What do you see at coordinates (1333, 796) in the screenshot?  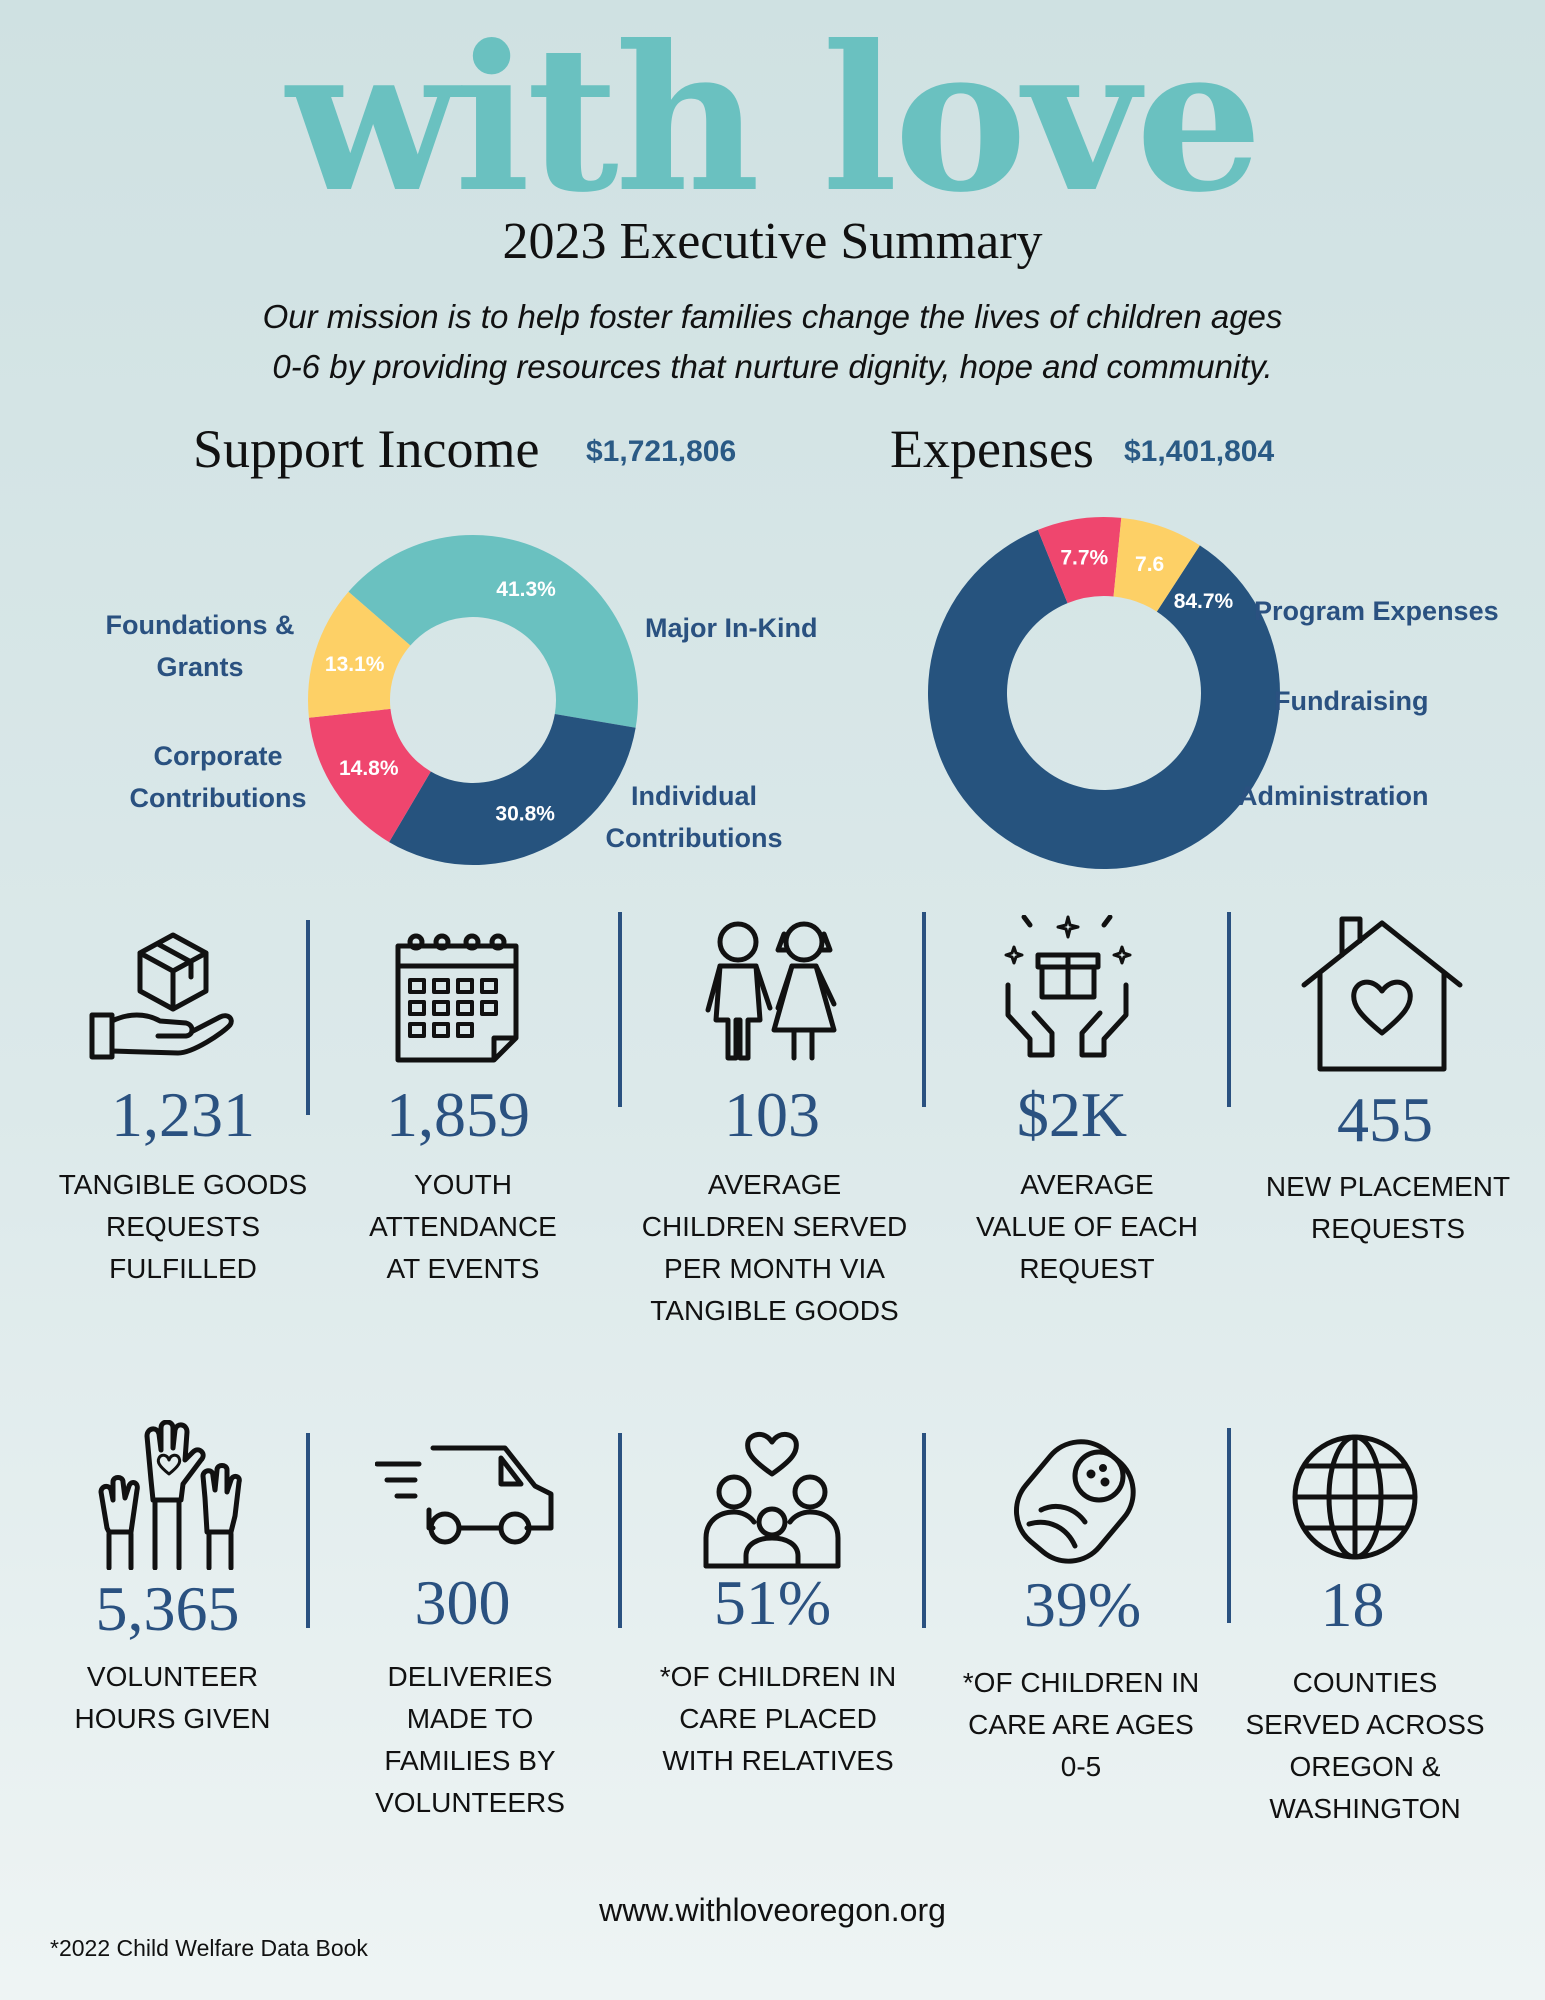 I see `label-administration: Administration` at bounding box center [1333, 796].